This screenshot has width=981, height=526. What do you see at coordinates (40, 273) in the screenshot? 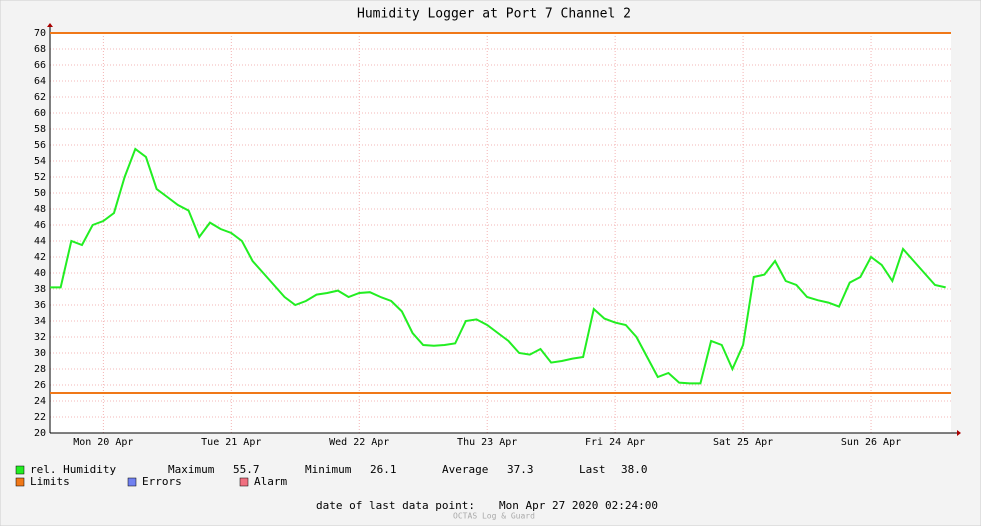
I see `y-tick-label: 40` at bounding box center [40, 273].